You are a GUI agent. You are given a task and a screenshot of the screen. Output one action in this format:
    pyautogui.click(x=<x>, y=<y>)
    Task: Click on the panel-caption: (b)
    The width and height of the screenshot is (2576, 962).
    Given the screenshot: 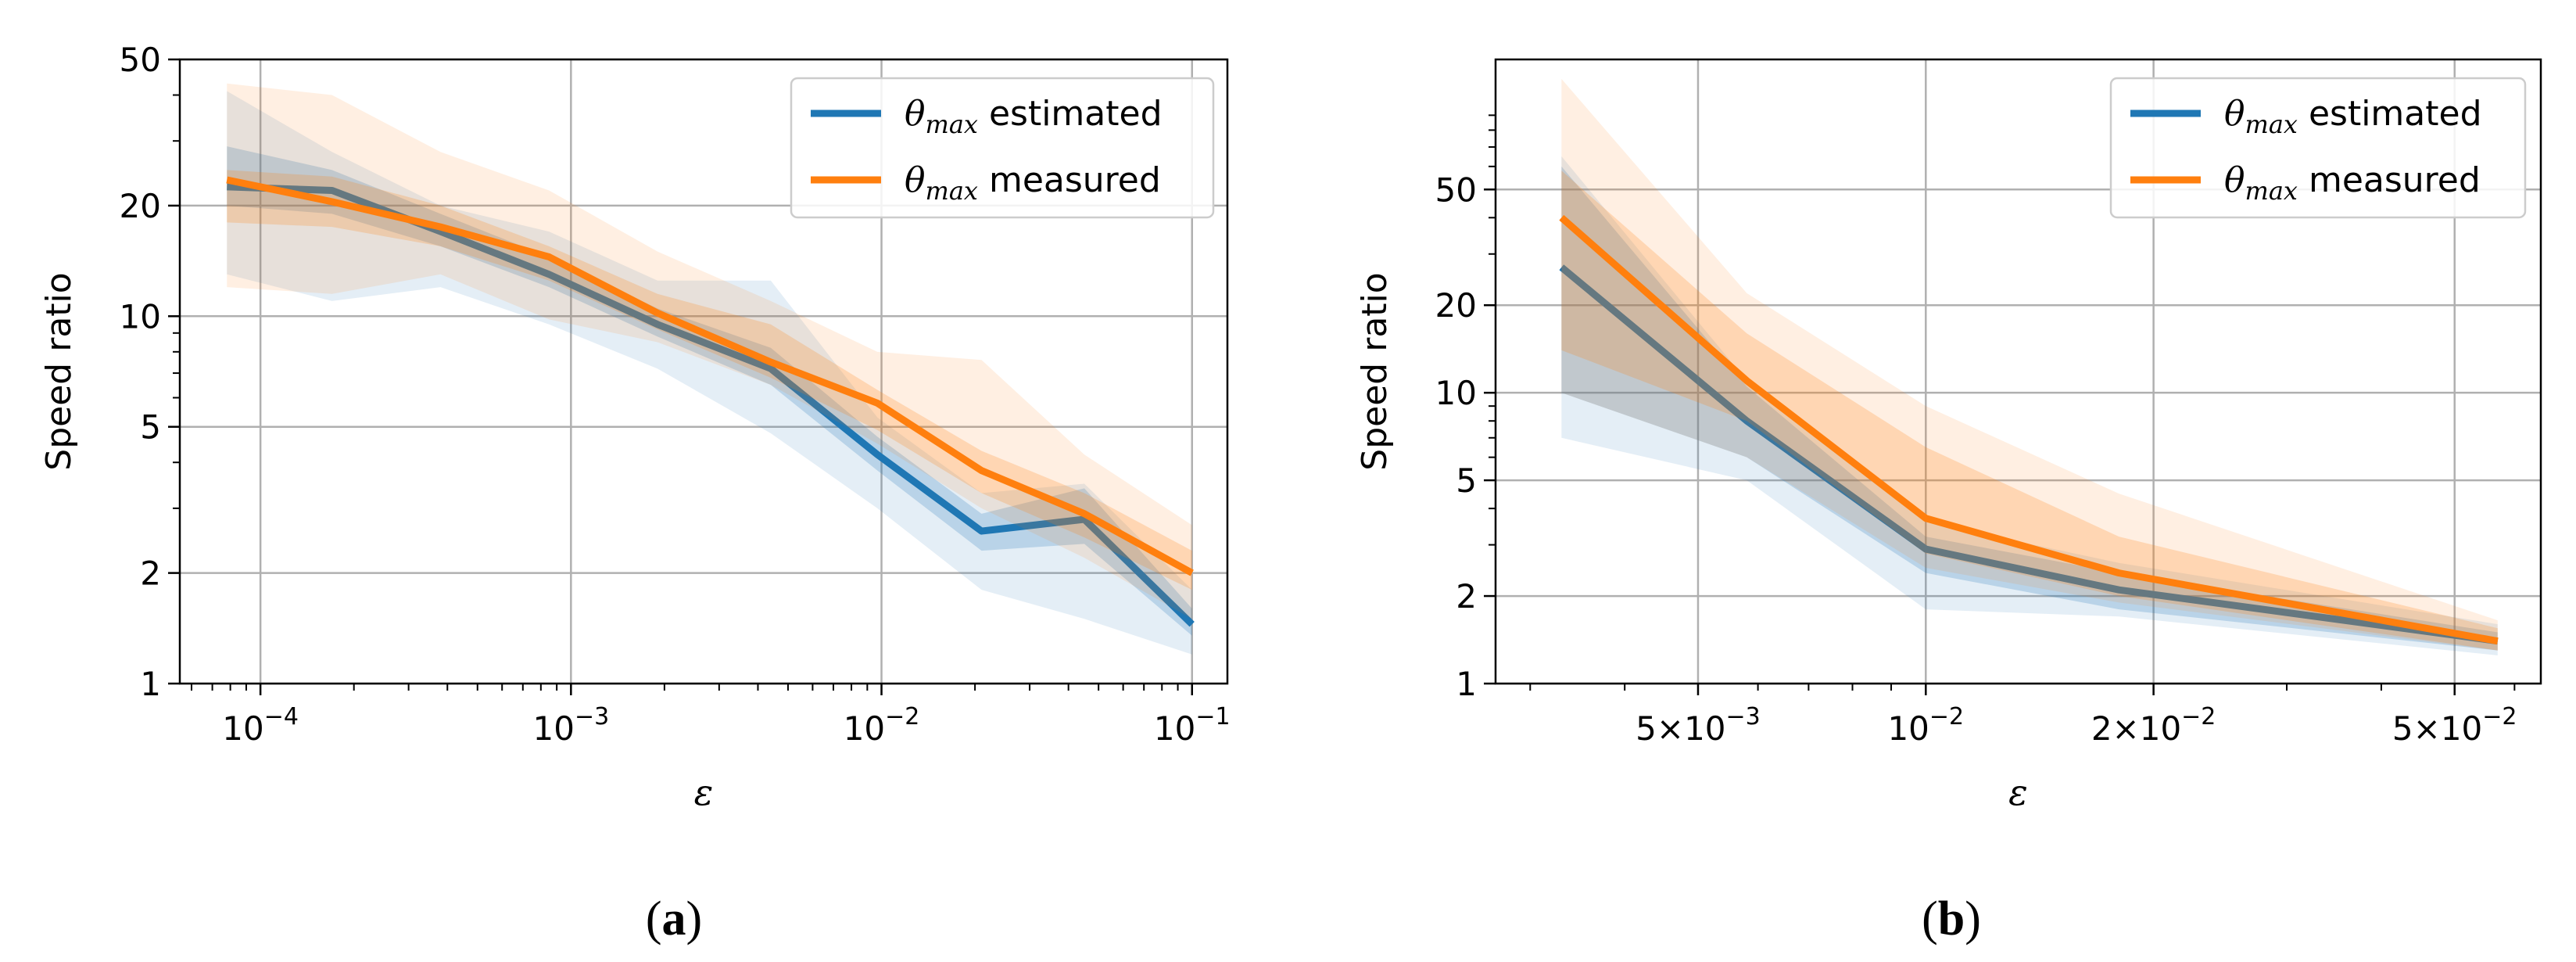 What is the action you would take?
    pyautogui.click(x=1952, y=919)
    